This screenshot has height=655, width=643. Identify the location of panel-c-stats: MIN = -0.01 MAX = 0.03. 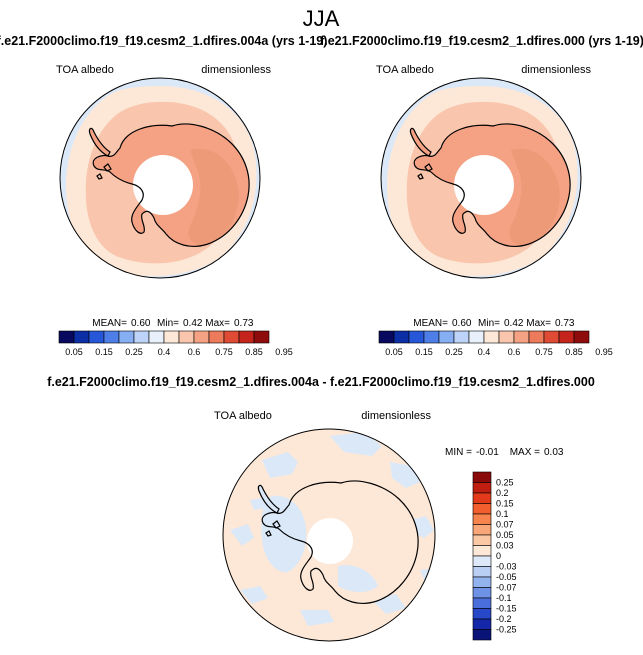
(504, 452).